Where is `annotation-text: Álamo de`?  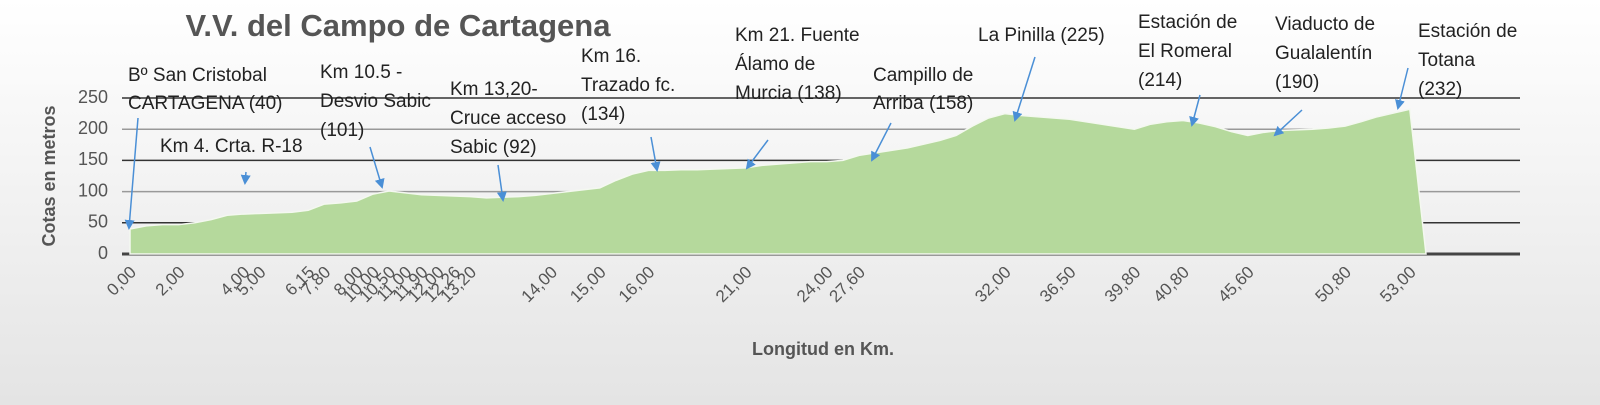
annotation-text: Álamo de is located at coordinates (775, 64).